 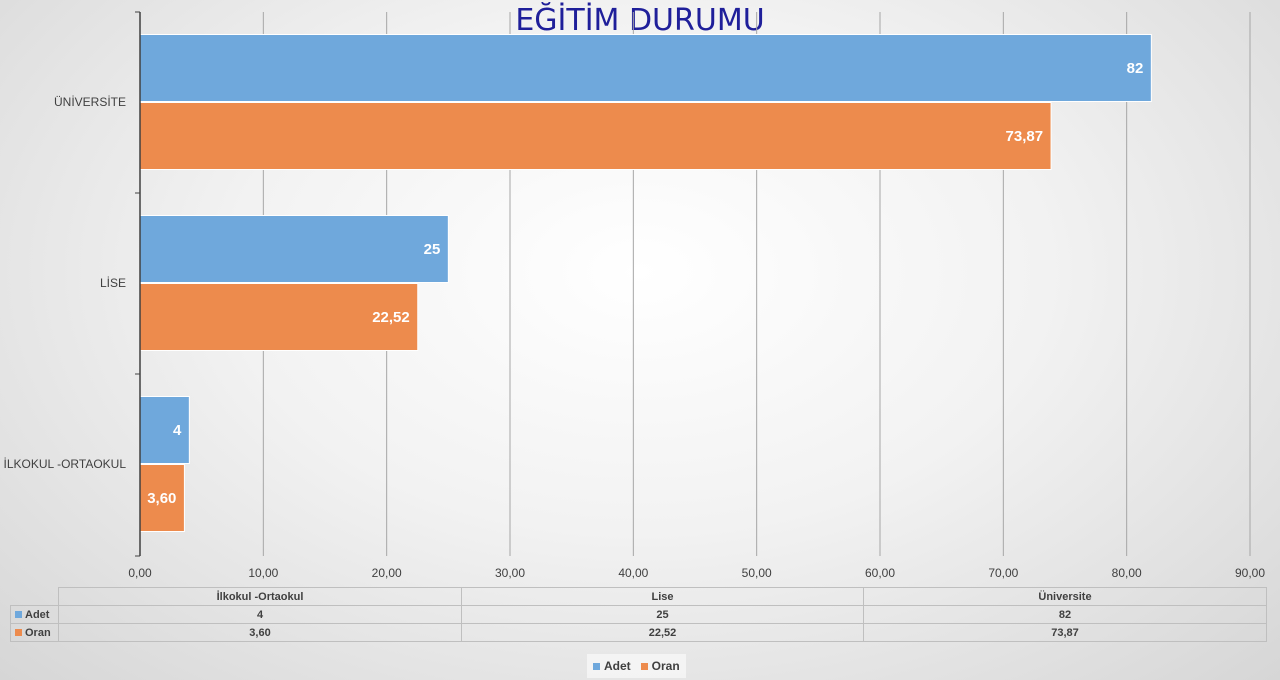 I want to click on x-tick-label: 80,00, so click(x=1127, y=573).